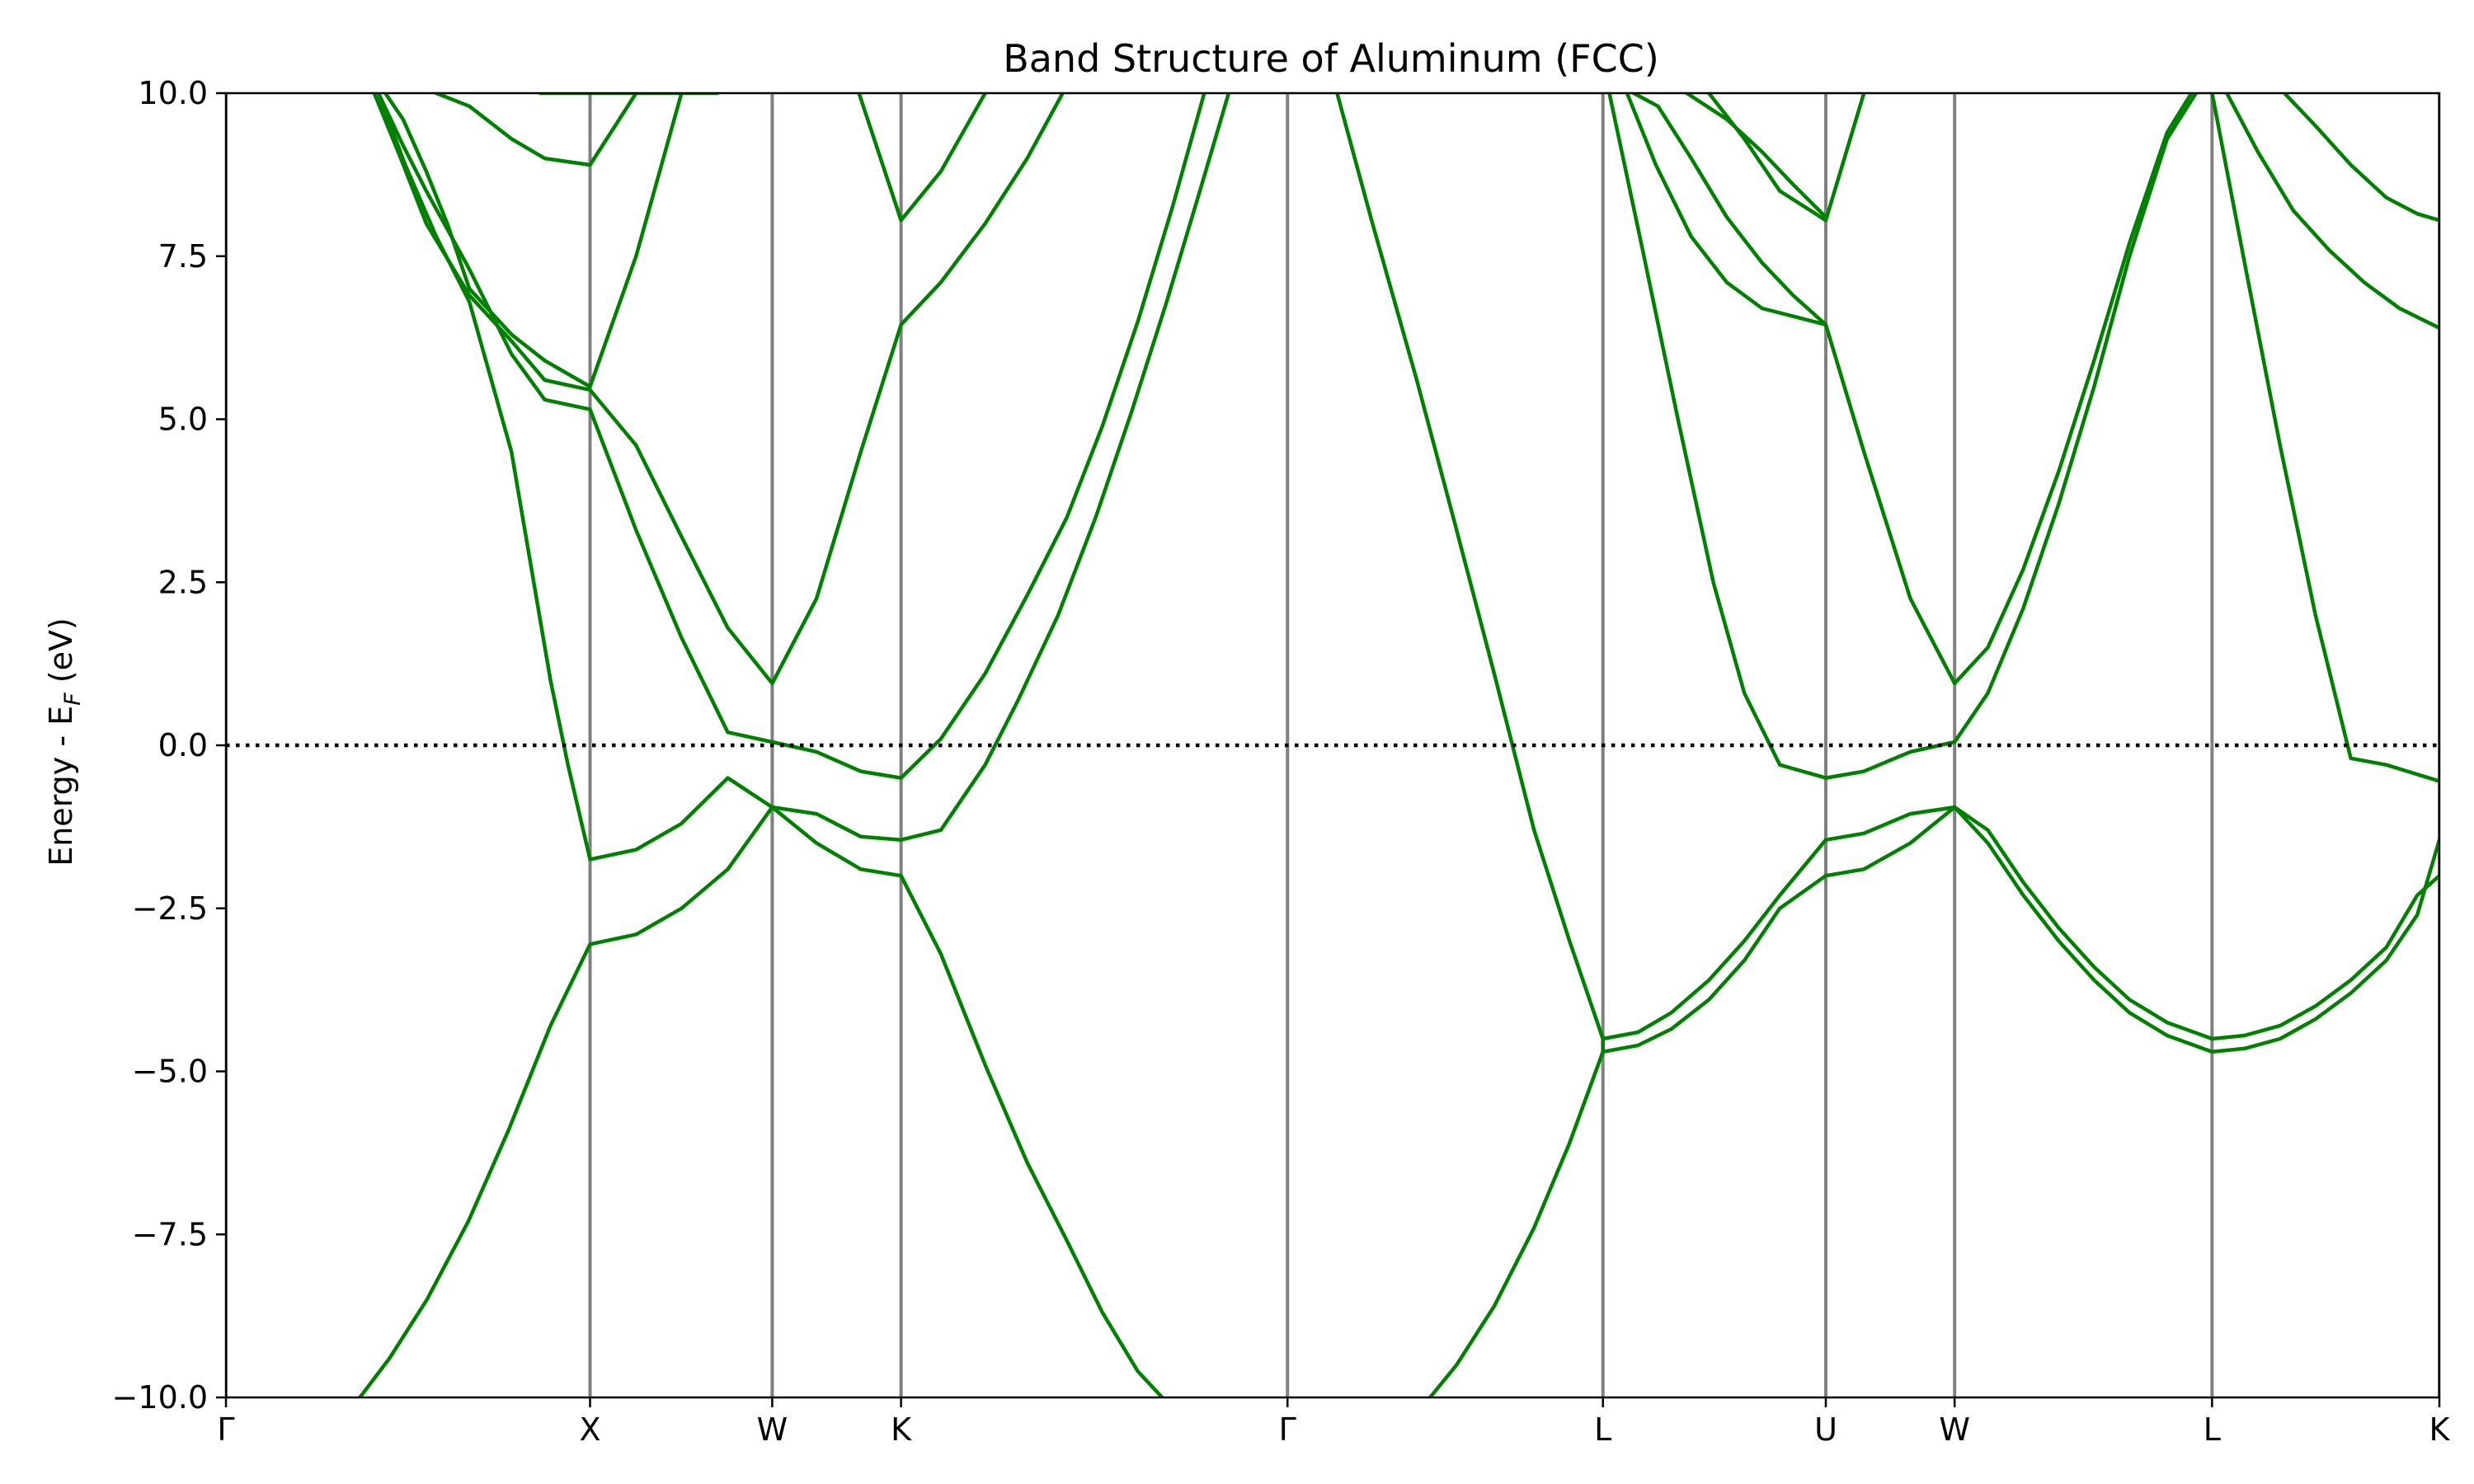 The image size is (2474, 1484). I want to click on x-tick-label-8: L, so click(2212, 1429).